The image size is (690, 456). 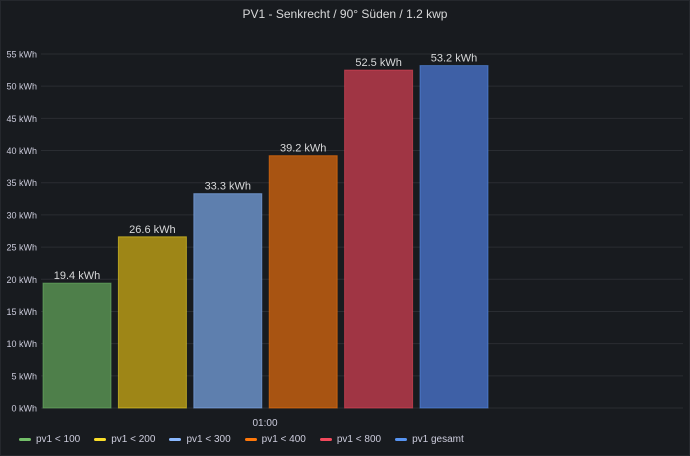 What do you see at coordinates (24, 409) in the screenshot?
I see `y-tick-label: 0 kWh` at bounding box center [24, 409].